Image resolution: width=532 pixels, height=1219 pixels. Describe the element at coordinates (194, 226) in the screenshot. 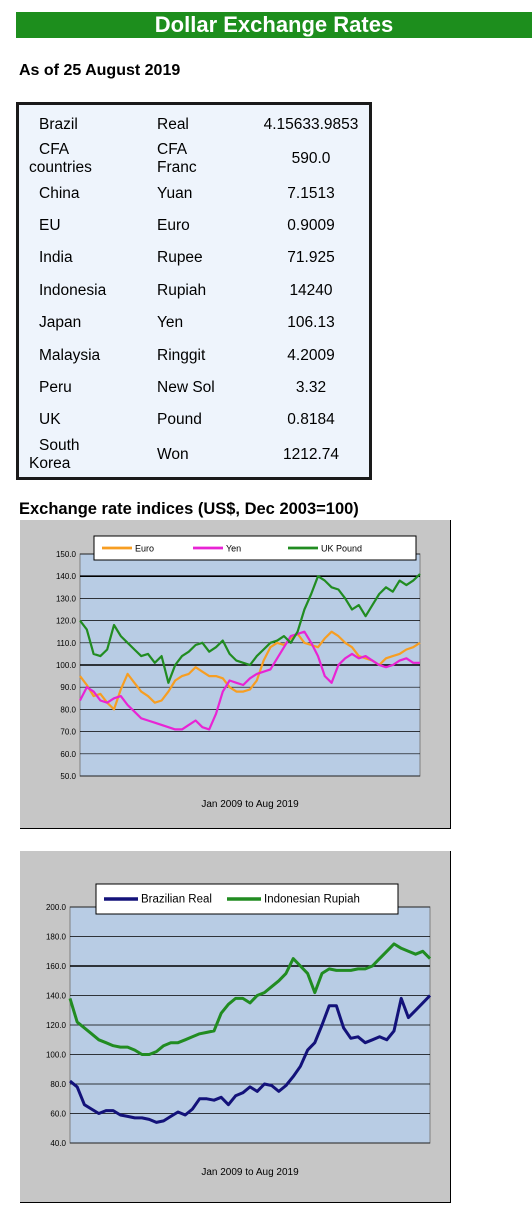

I see `rate-row: EU Euro 0.9009` at that location.